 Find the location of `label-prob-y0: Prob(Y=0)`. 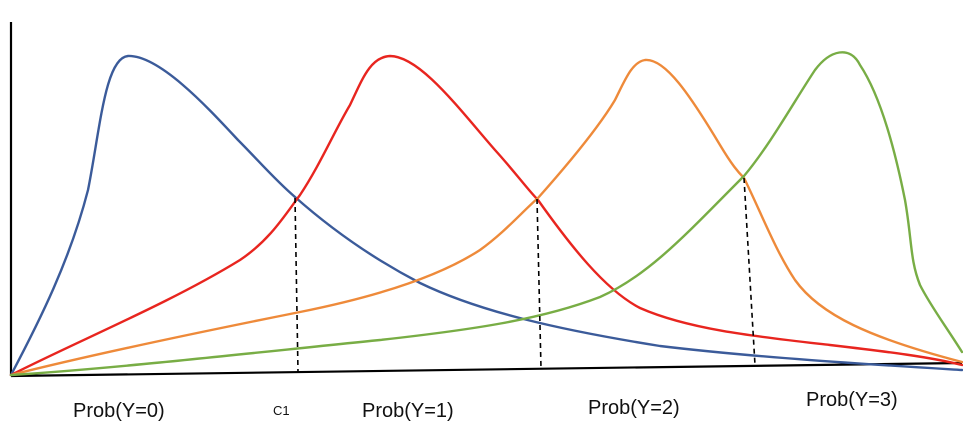

label-prob-y0: Prob(Y=0) is located at coordinates (119, 411).